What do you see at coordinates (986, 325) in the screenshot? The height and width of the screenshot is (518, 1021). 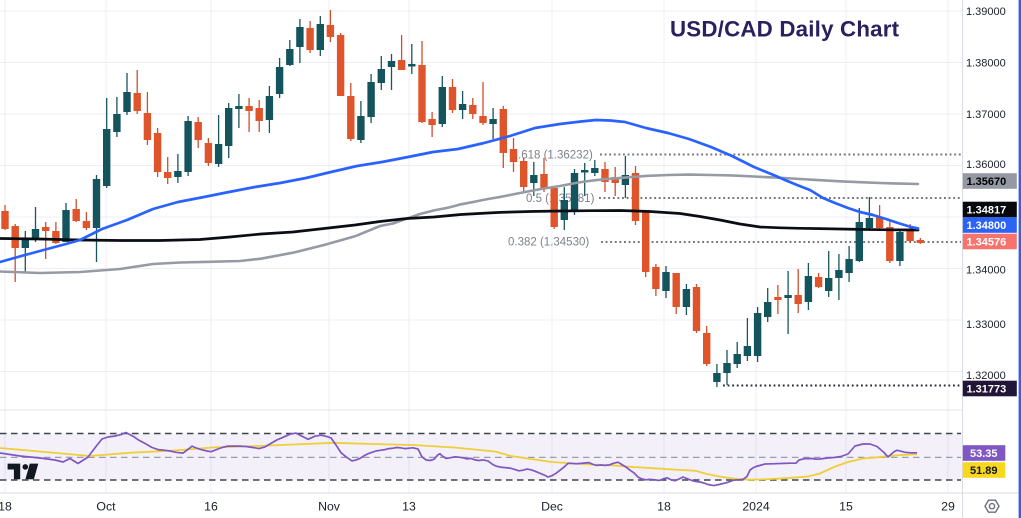 I see `svg-text: 1.33000` at bounding box center [986, 325].